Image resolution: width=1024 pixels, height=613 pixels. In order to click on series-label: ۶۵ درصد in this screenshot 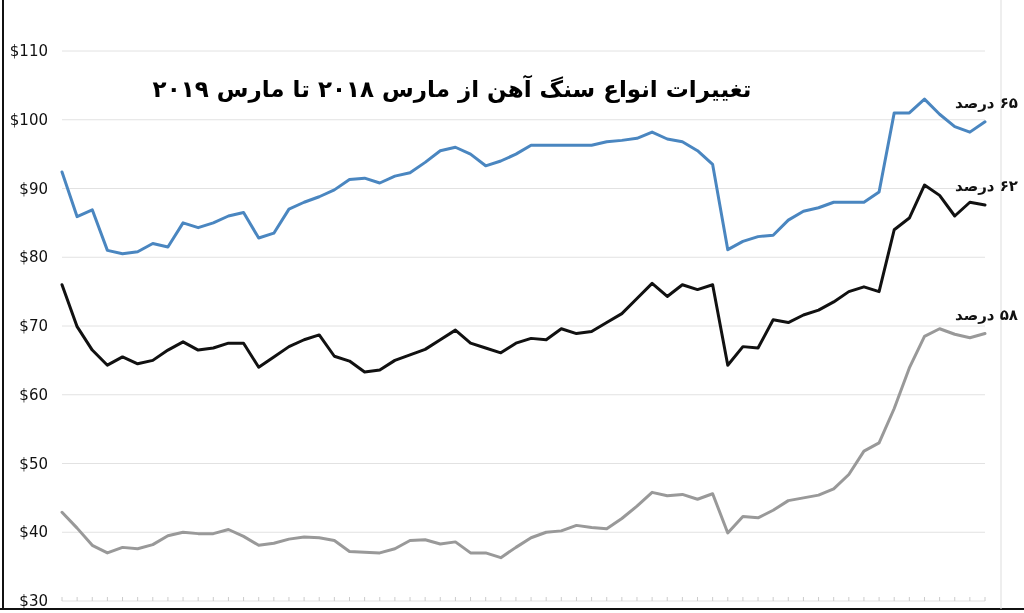, I will do `click(986, 102)`.